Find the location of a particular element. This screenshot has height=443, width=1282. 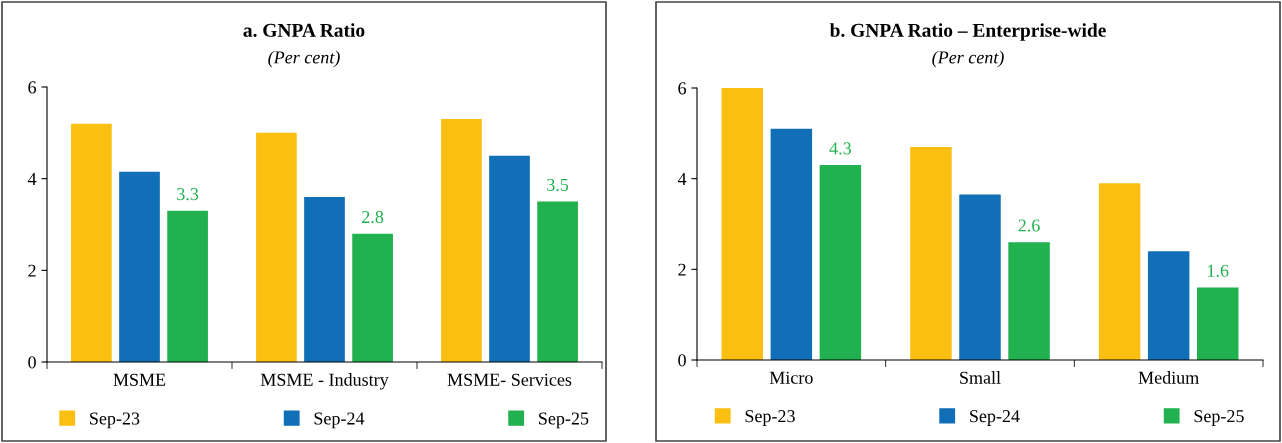

chart-title: a. GNPA Ratio is located at coordinates (304, 30).